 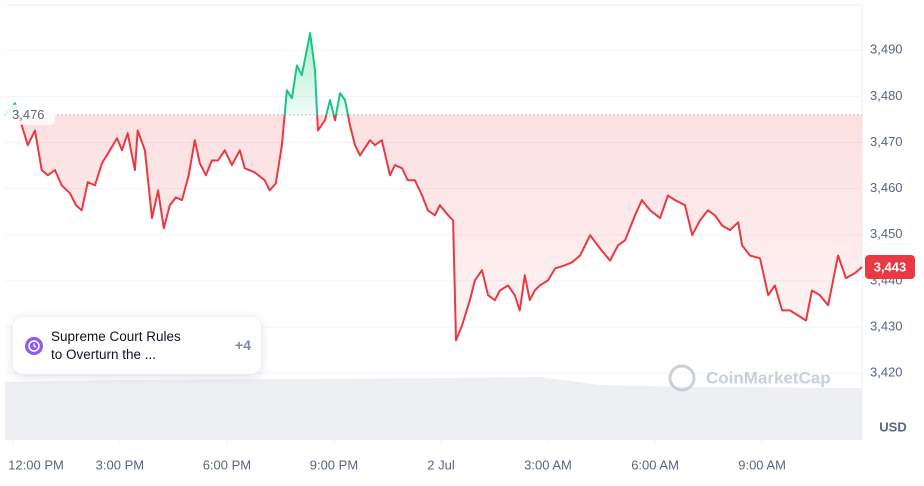 I want to click on x-tick-label: 6:00 AM, so click(x=655, y=464).